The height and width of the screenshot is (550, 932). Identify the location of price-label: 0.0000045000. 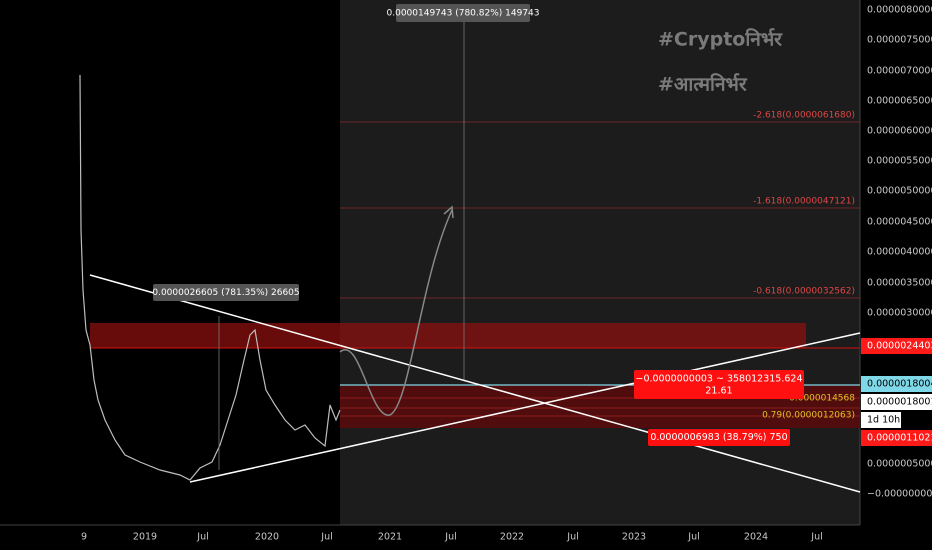
(899, 222).